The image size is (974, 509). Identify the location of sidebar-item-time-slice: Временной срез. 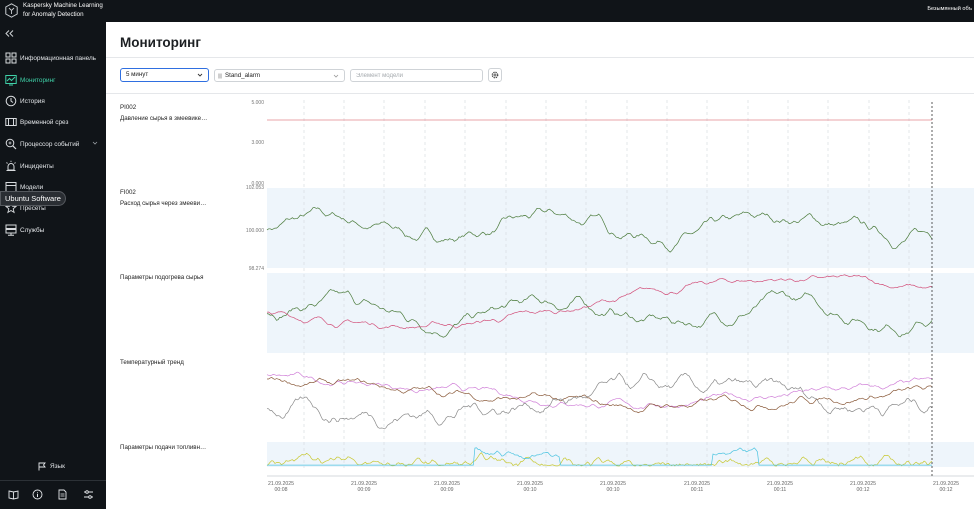
(53, 122).